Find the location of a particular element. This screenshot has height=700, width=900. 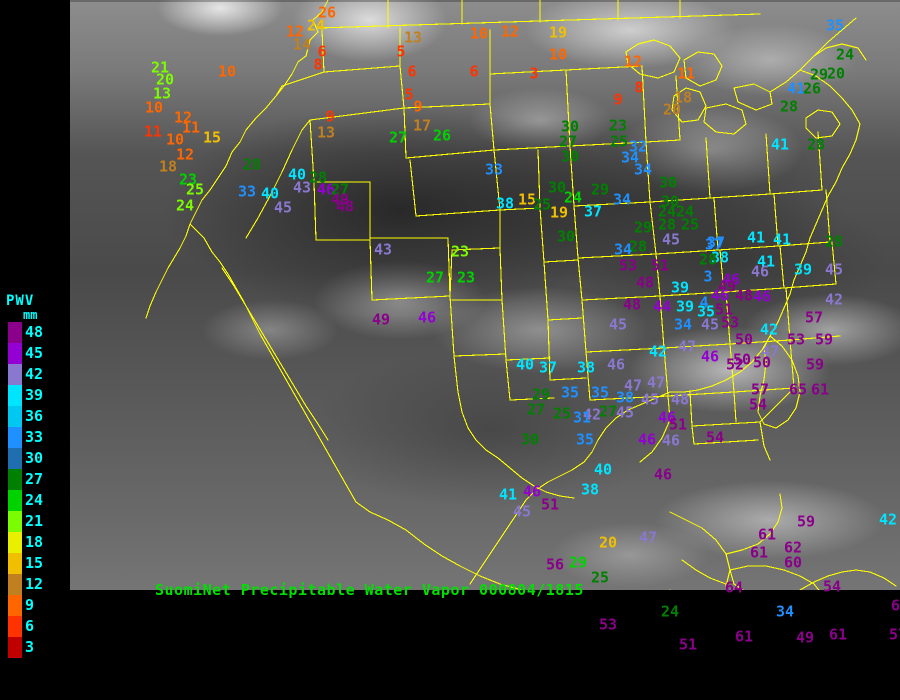

pwv-station-value: 23 is located at coordinates (466, 277).